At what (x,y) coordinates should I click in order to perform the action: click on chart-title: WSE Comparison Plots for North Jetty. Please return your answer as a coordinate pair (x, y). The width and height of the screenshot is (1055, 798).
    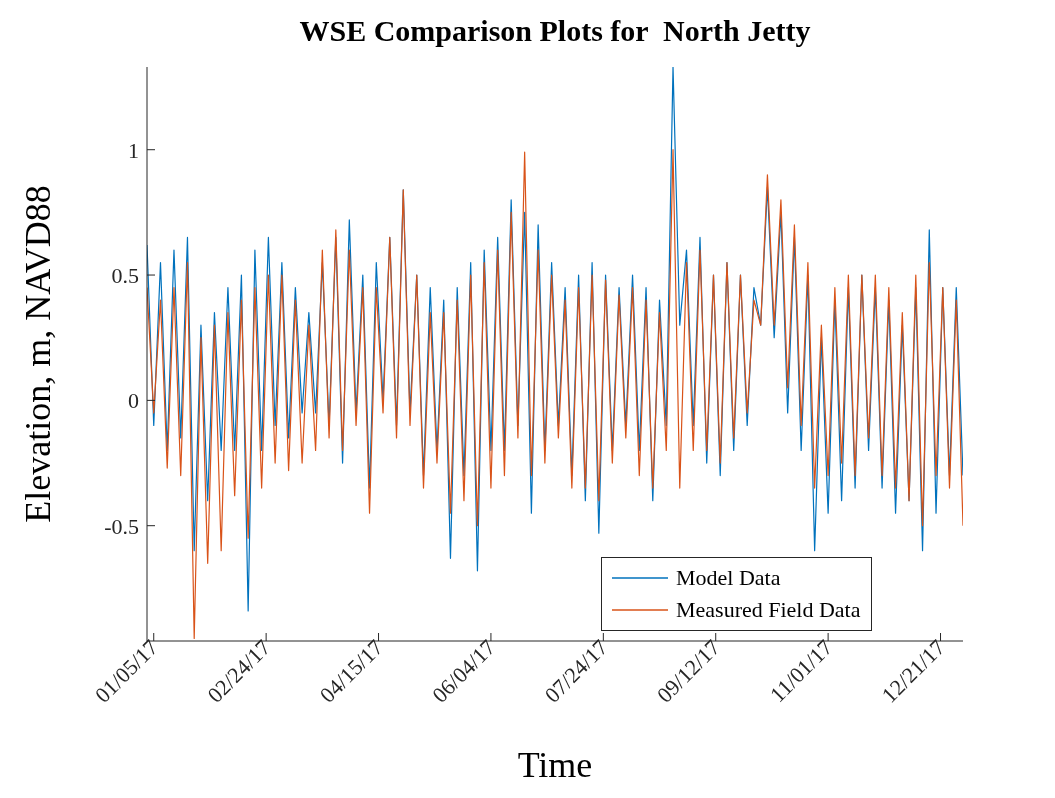
    Looking at the image, I should click on (555, 31).